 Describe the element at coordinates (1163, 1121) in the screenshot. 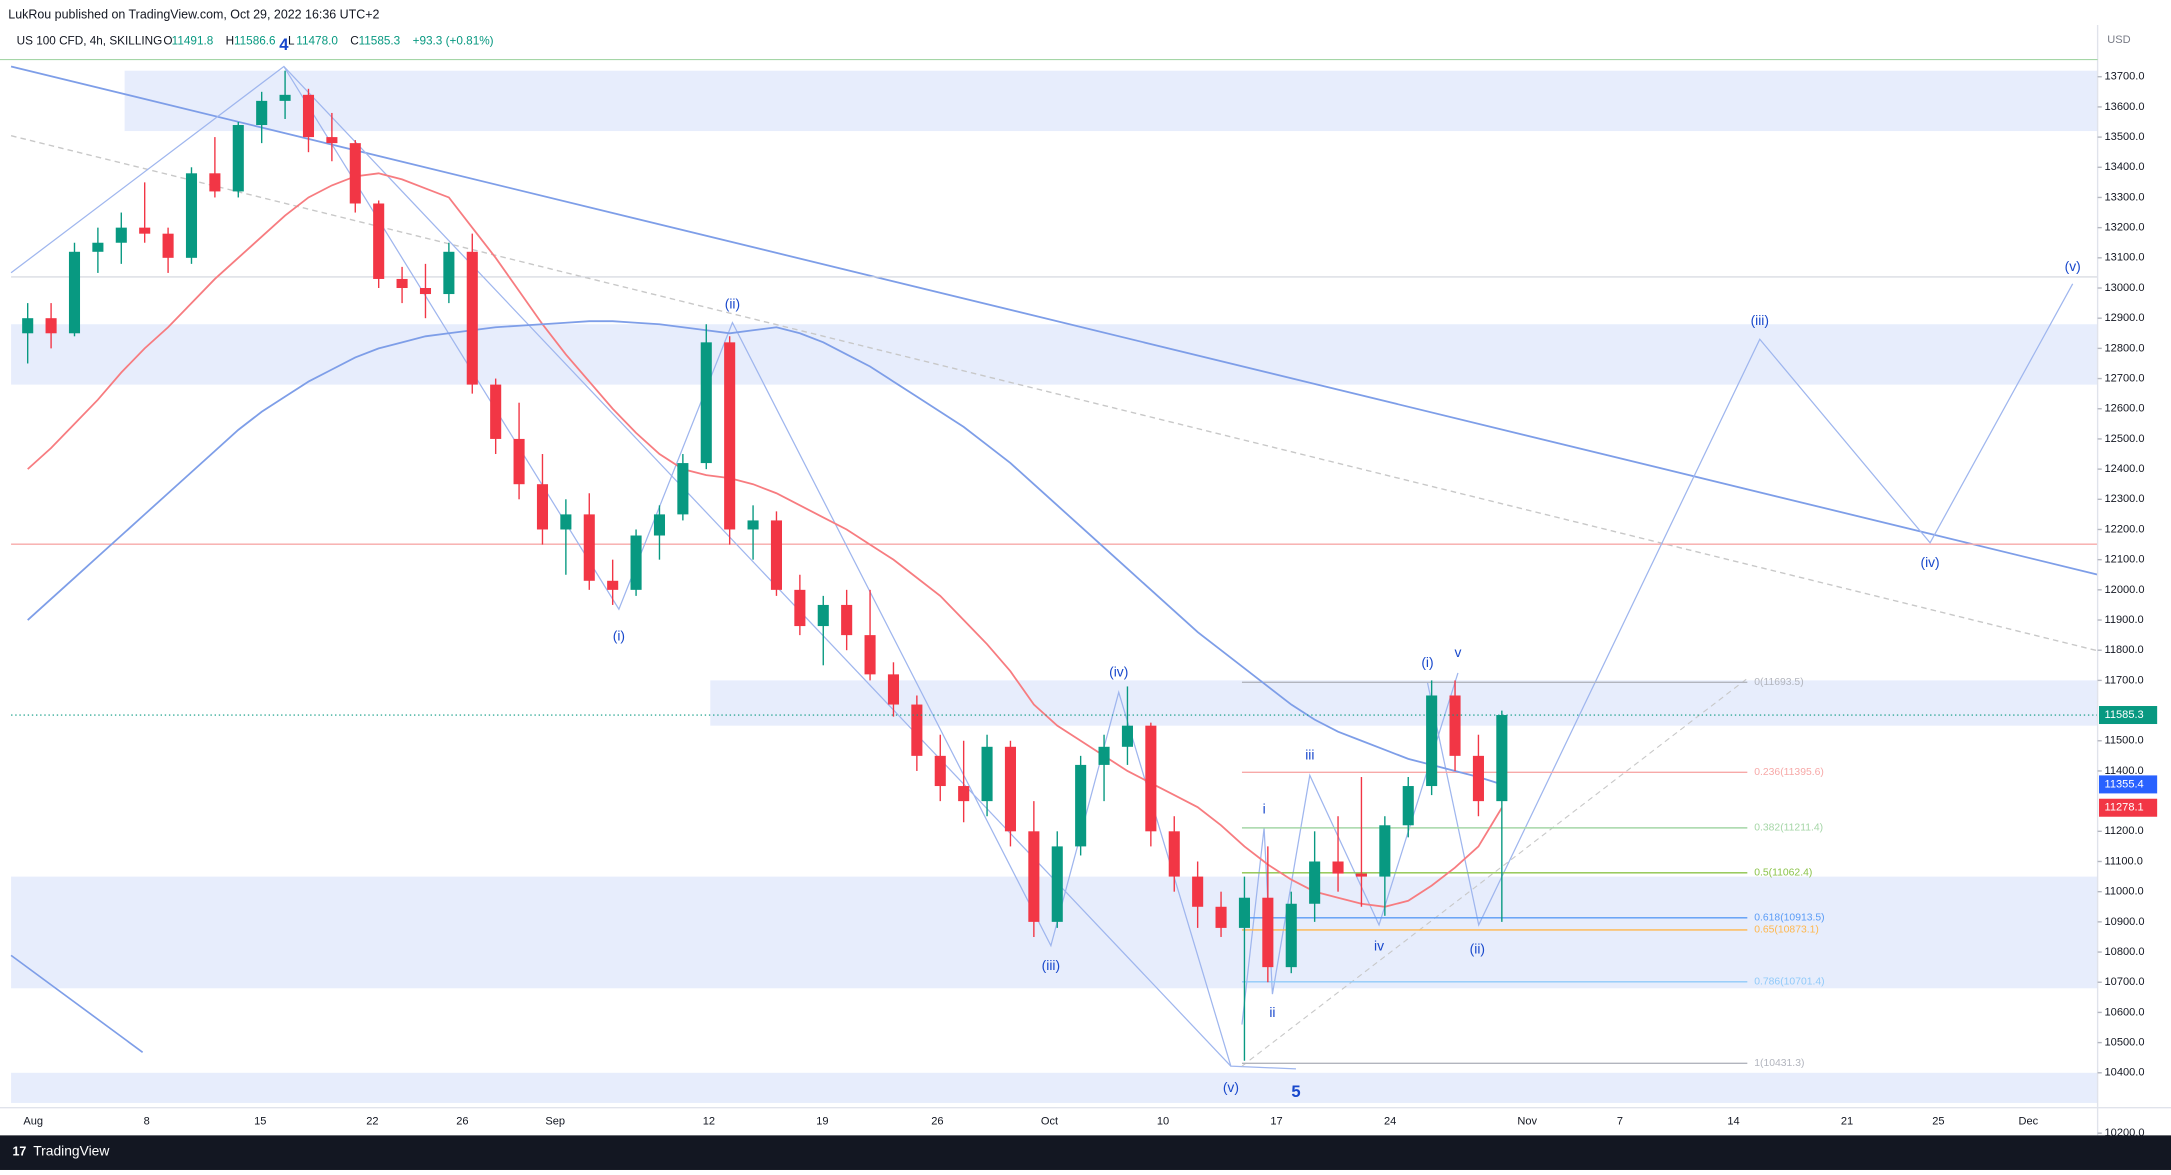

I see `x-tick-label: 10` at that location.